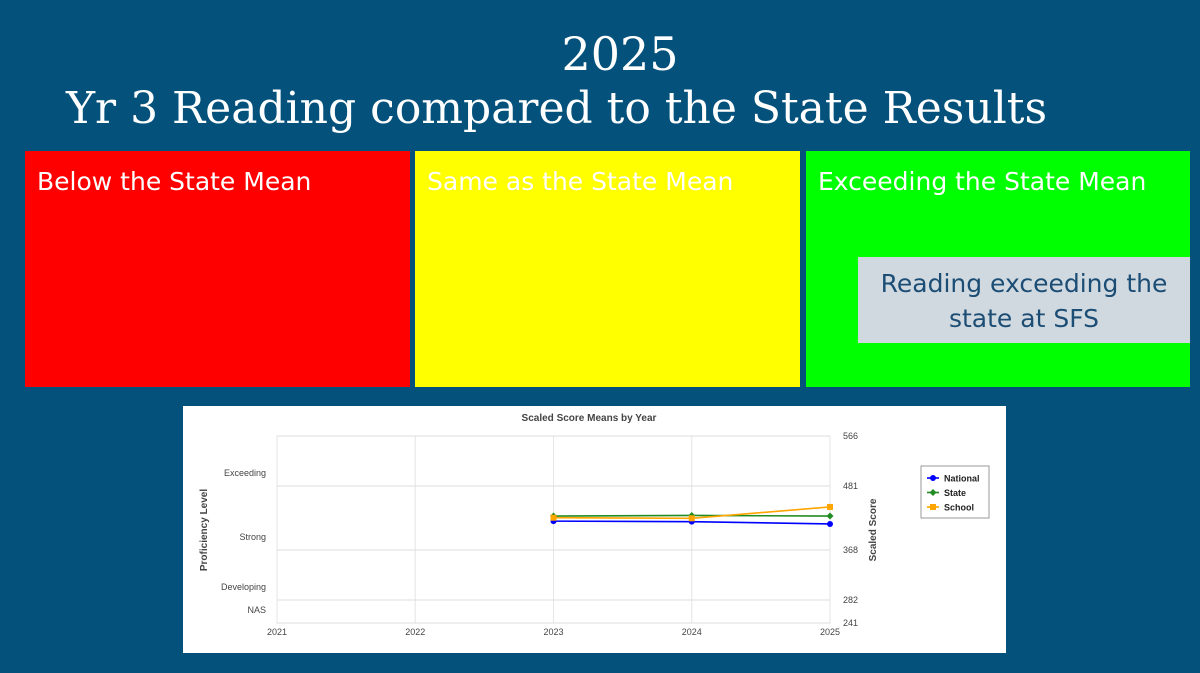 The image size is (1200, 673). I want to click on slide-year: 2025, so click(620, 54).